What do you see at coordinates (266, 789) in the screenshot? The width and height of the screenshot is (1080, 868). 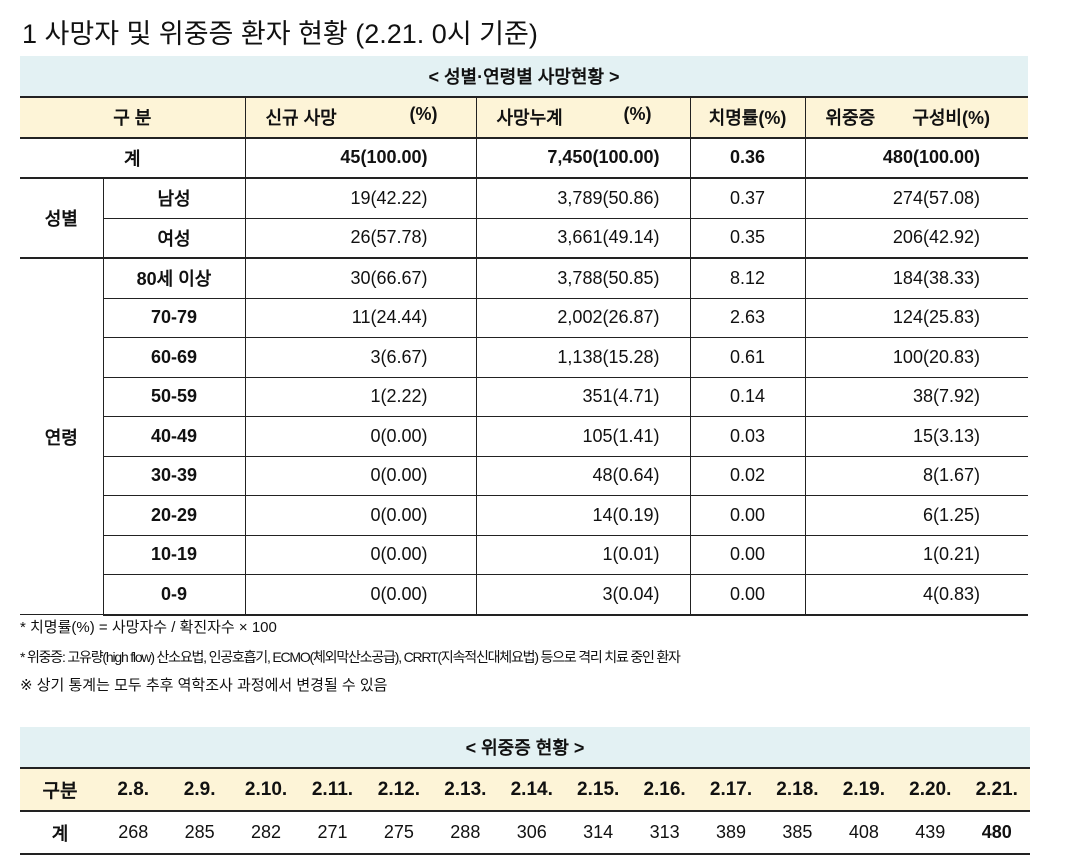 I see `date-header: 2.10.` at bounding box center [266, 789].